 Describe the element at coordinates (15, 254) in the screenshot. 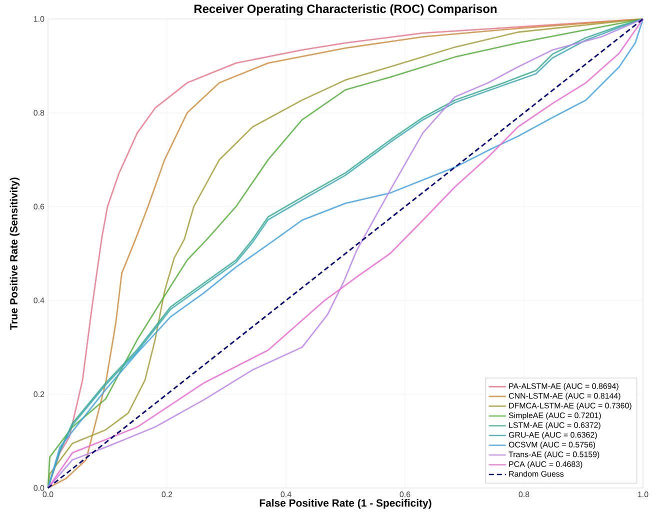

I see `y-axis-title: True Positive Rate (Sensitivity)` at that location.